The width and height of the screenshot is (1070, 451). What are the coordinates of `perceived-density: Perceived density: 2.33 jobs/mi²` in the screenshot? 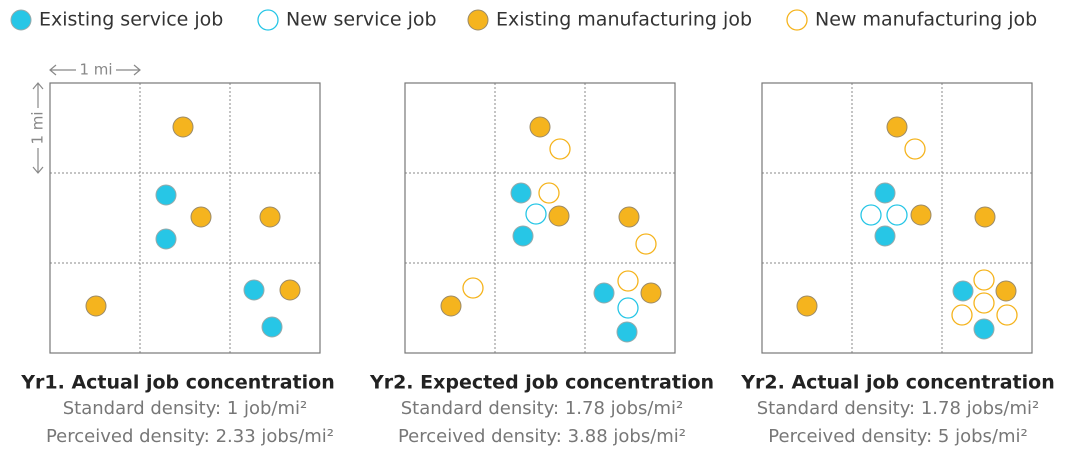 It's located at (190, 436).